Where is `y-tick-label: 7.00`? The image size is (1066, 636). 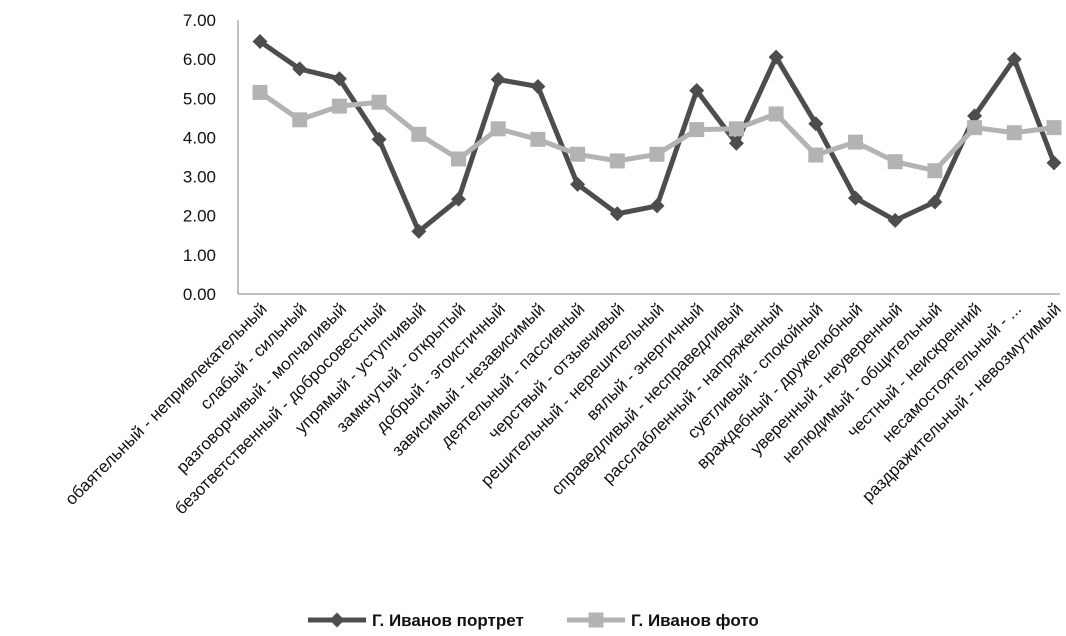 y-tick-label: 7.00 is located at coordinates (199, 20).